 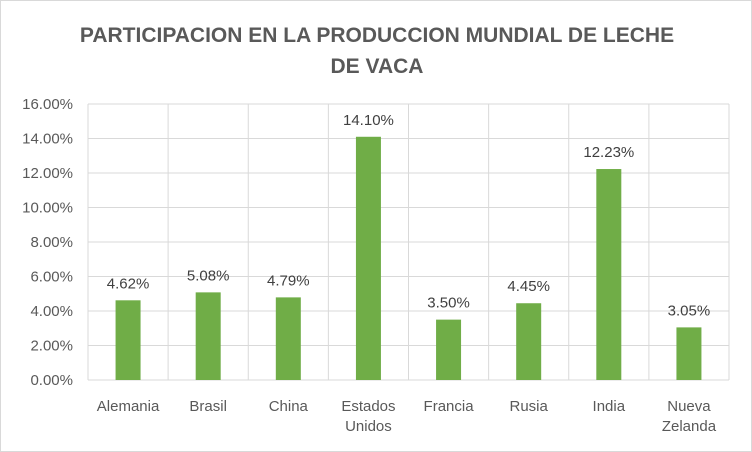 What do you see at coordinates (128, 283) in the screenshot?
I see `data-label: 4.62%` at bounding box center [128, 283].